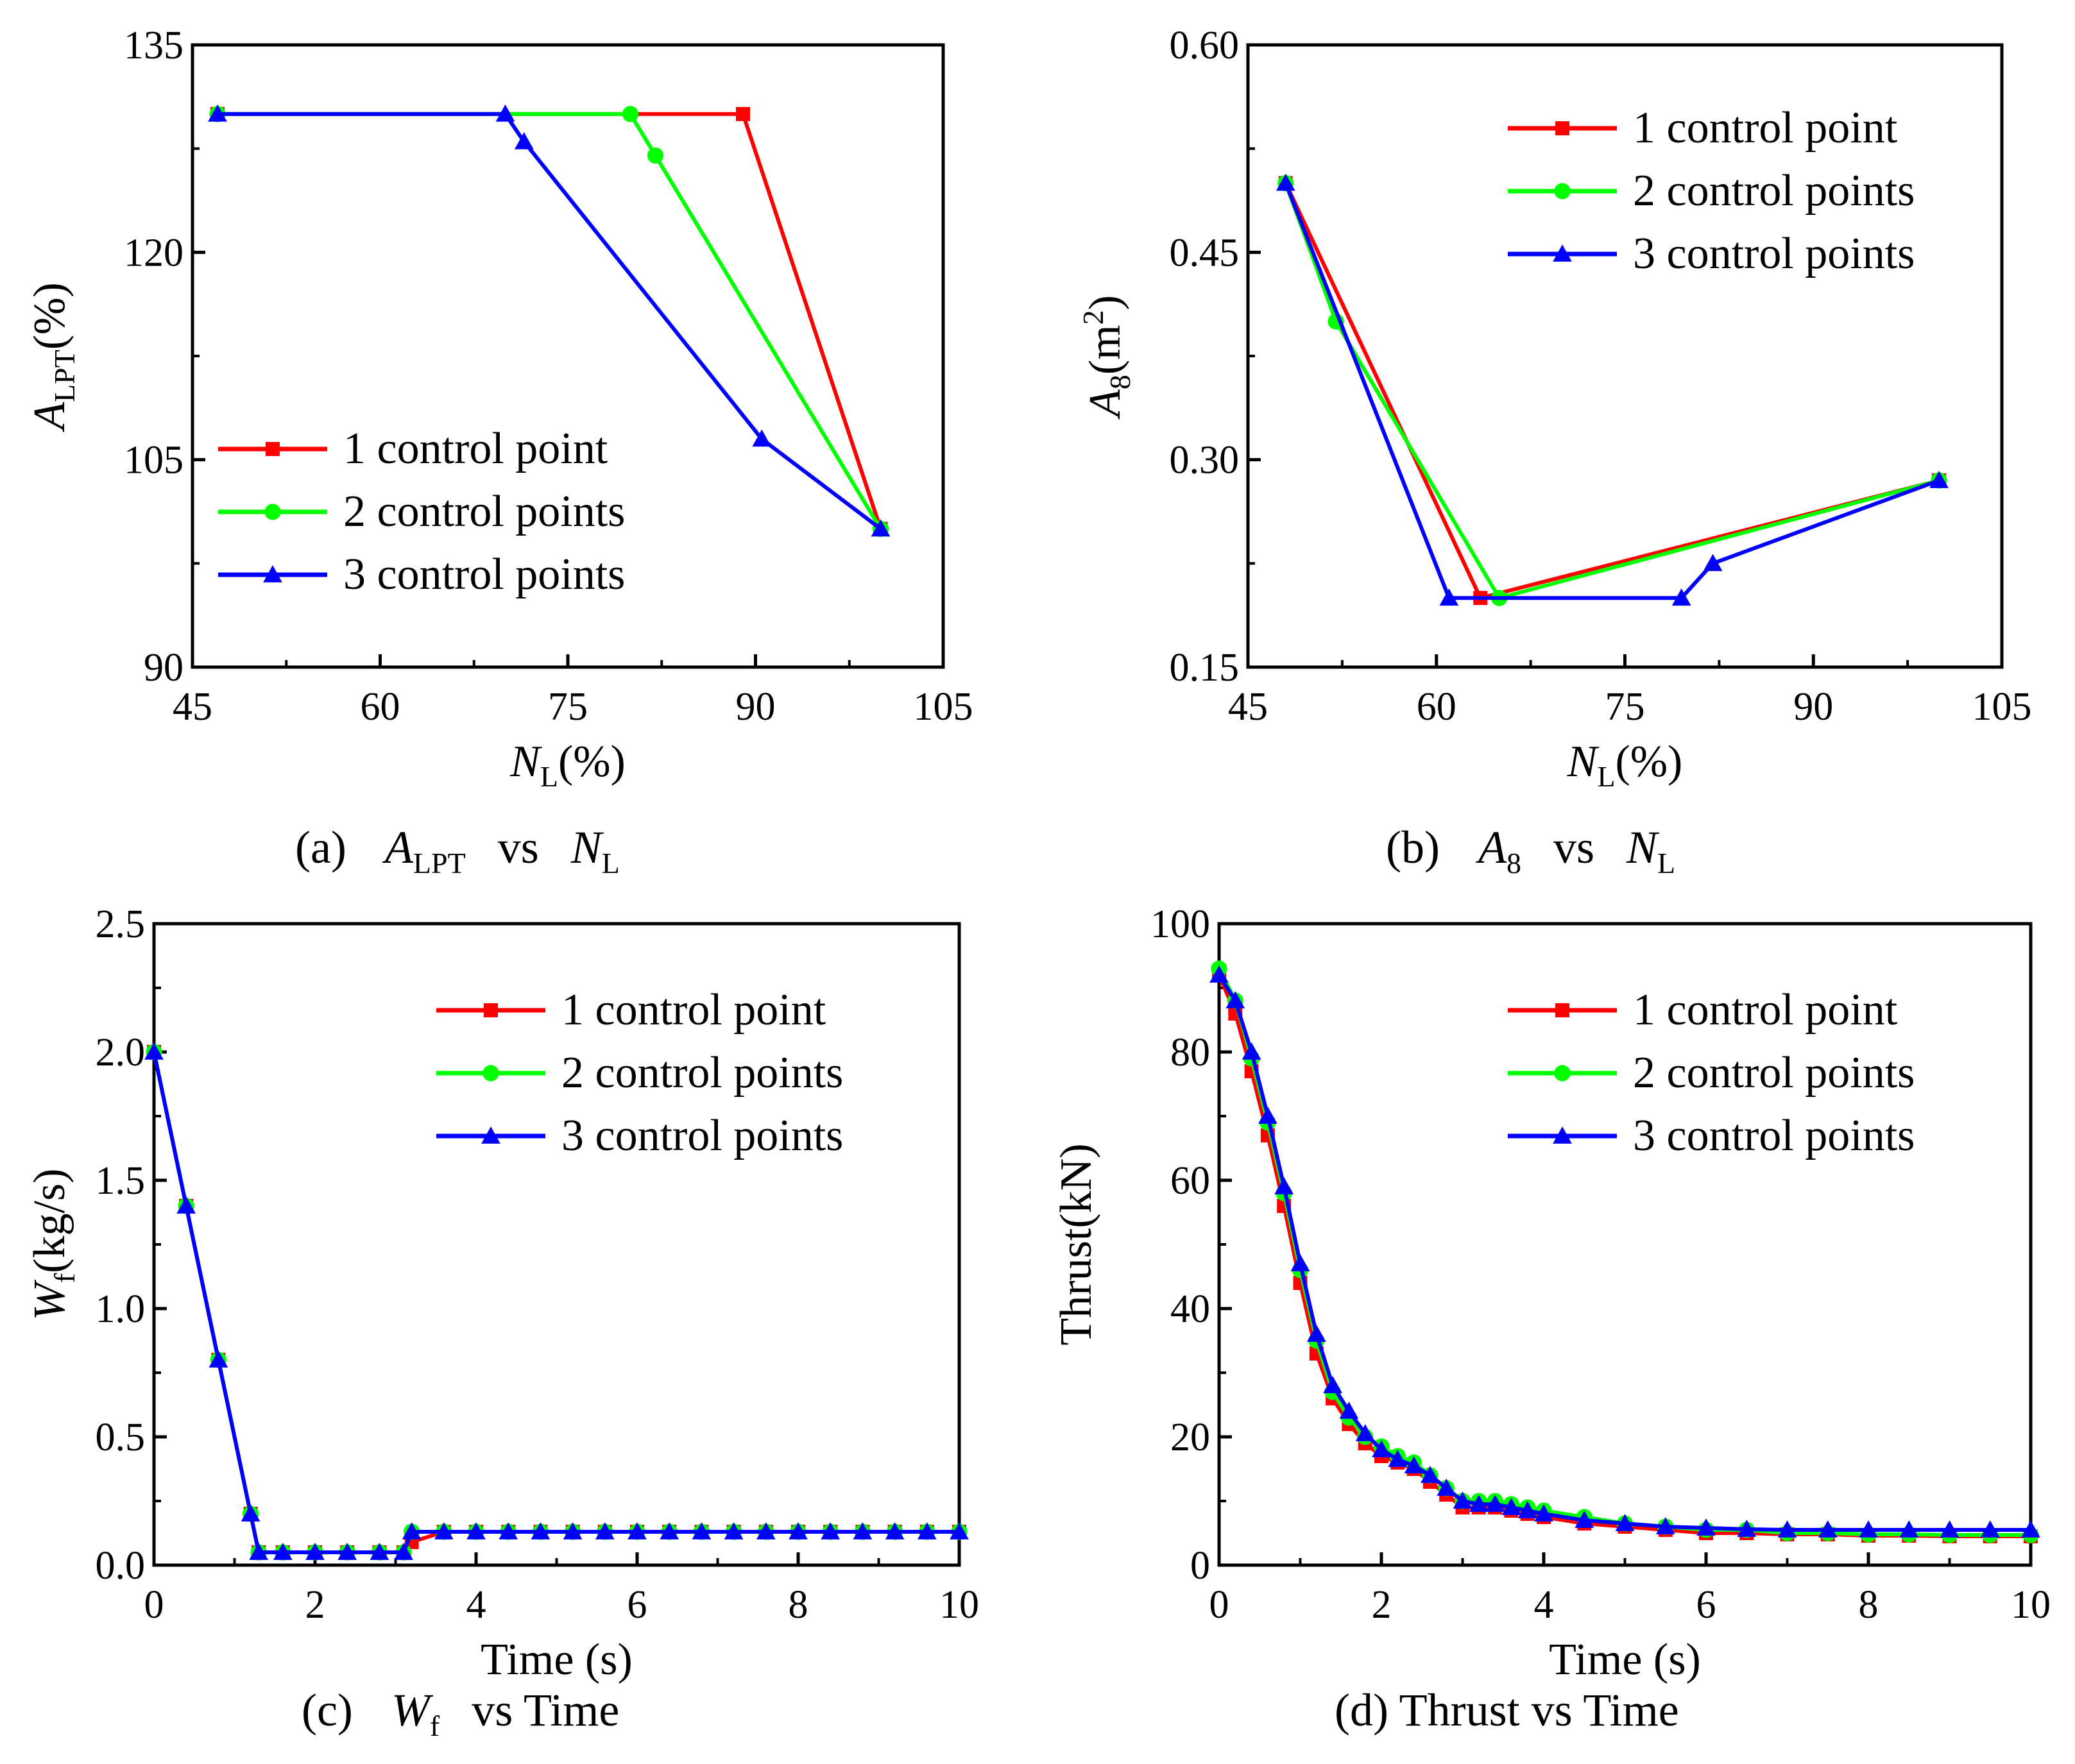 This screenshot has width=2075, height=1764. I want to click on data-point-circle, so click(631, 115).